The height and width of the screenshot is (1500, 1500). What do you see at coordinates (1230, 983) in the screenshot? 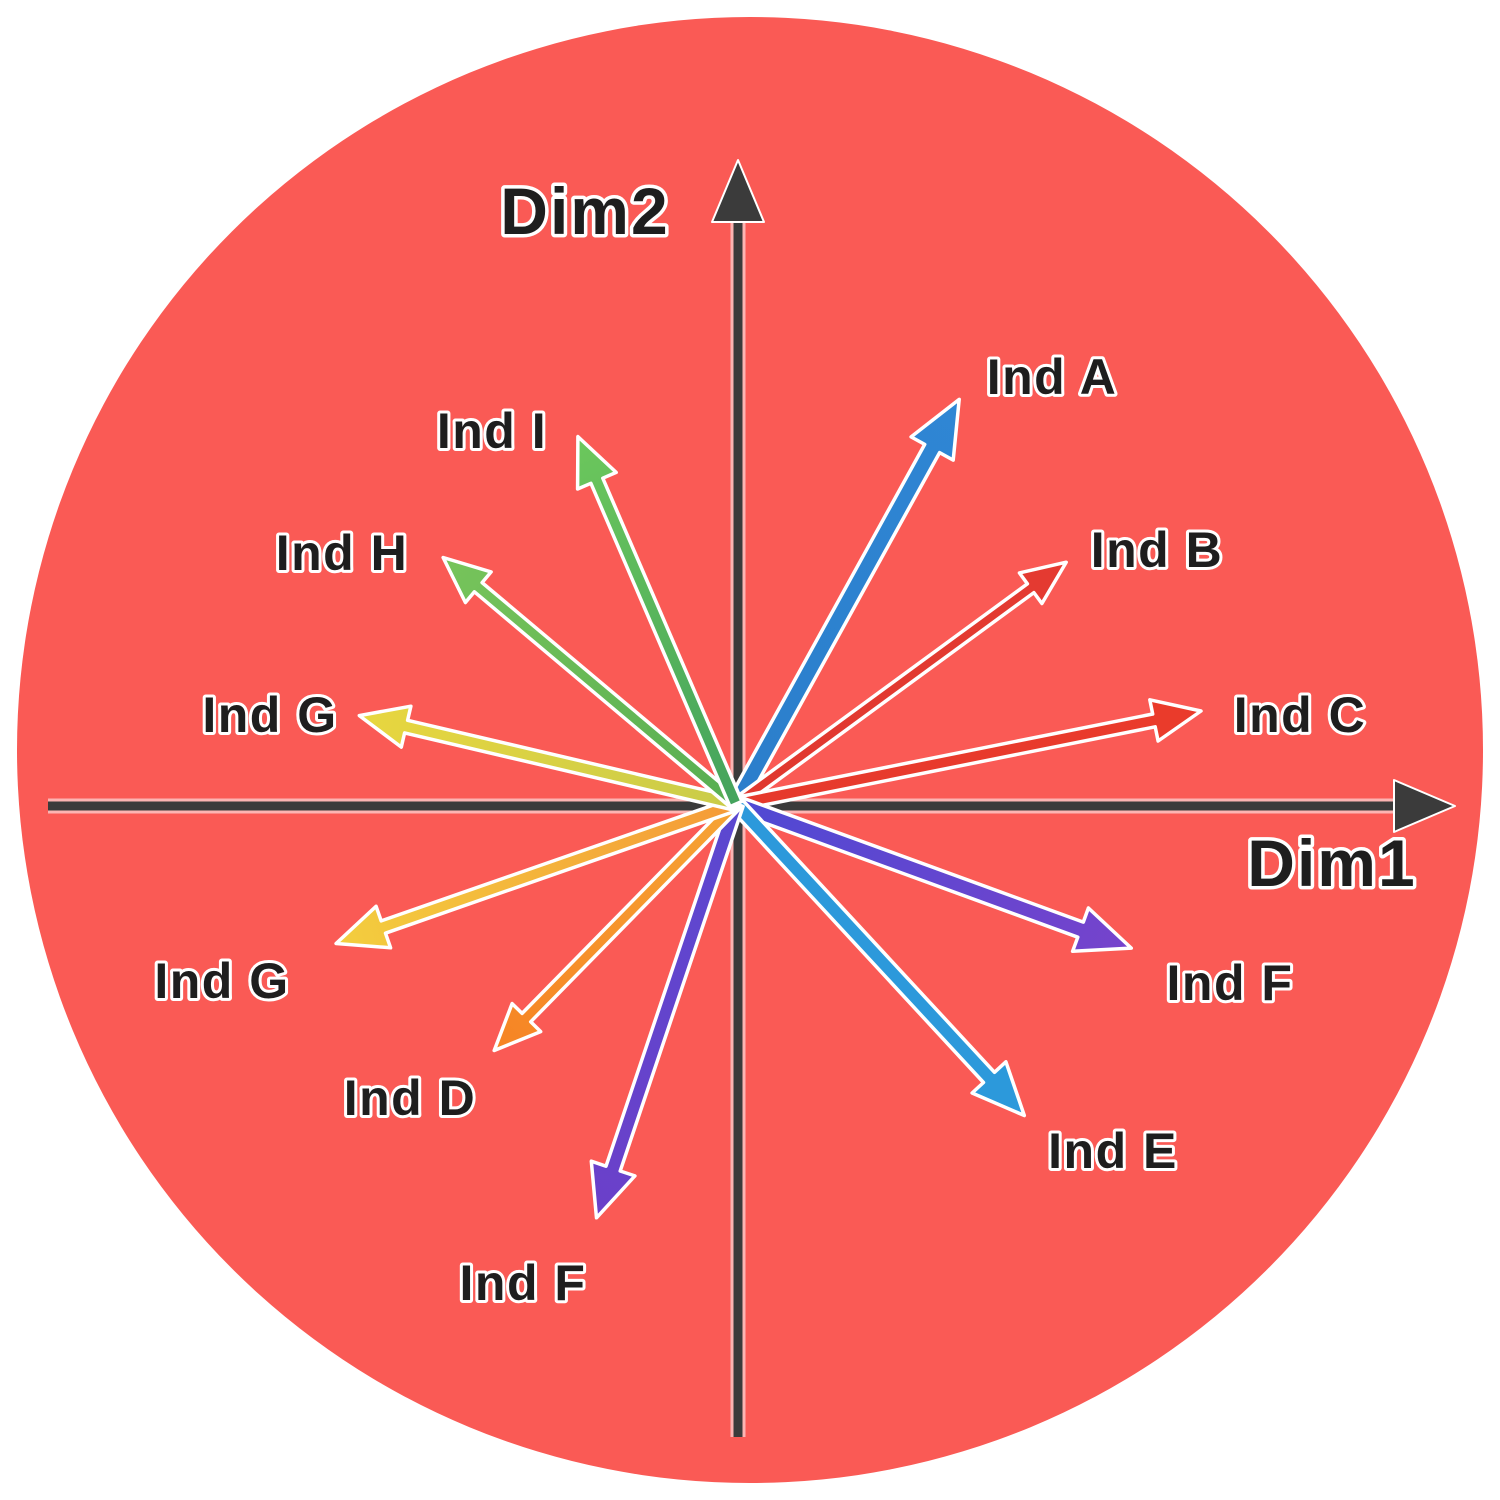
I see `vector-label-ind-f-3: Ind F` at bounding box center [1230, 983].